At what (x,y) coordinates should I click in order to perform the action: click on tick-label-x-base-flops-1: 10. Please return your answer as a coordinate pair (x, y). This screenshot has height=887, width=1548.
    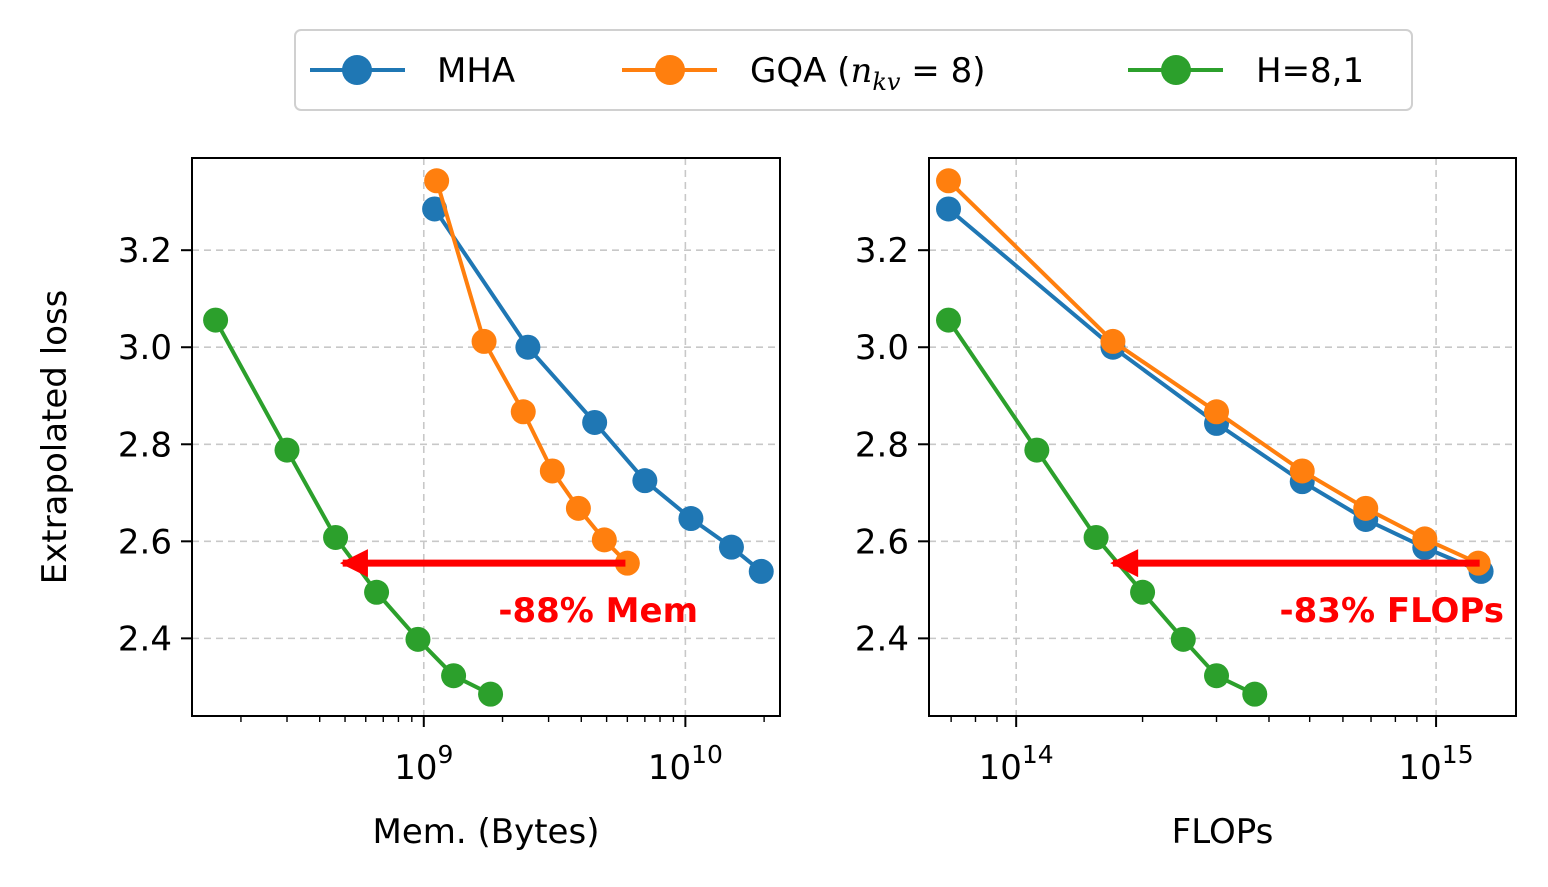
    Looking at the image, I should click on (1420, 768).